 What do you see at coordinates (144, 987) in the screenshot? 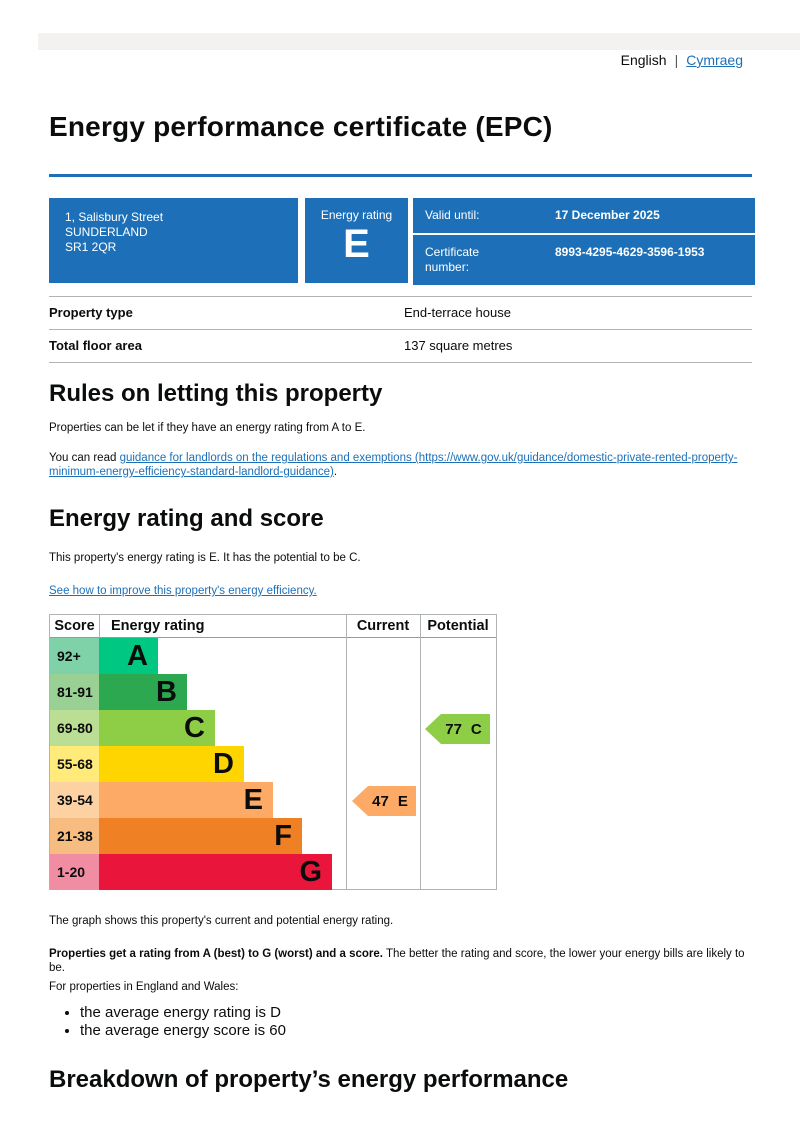
I see `region-intro: For properties in England and Wales:` at bounding box center [144, 987].